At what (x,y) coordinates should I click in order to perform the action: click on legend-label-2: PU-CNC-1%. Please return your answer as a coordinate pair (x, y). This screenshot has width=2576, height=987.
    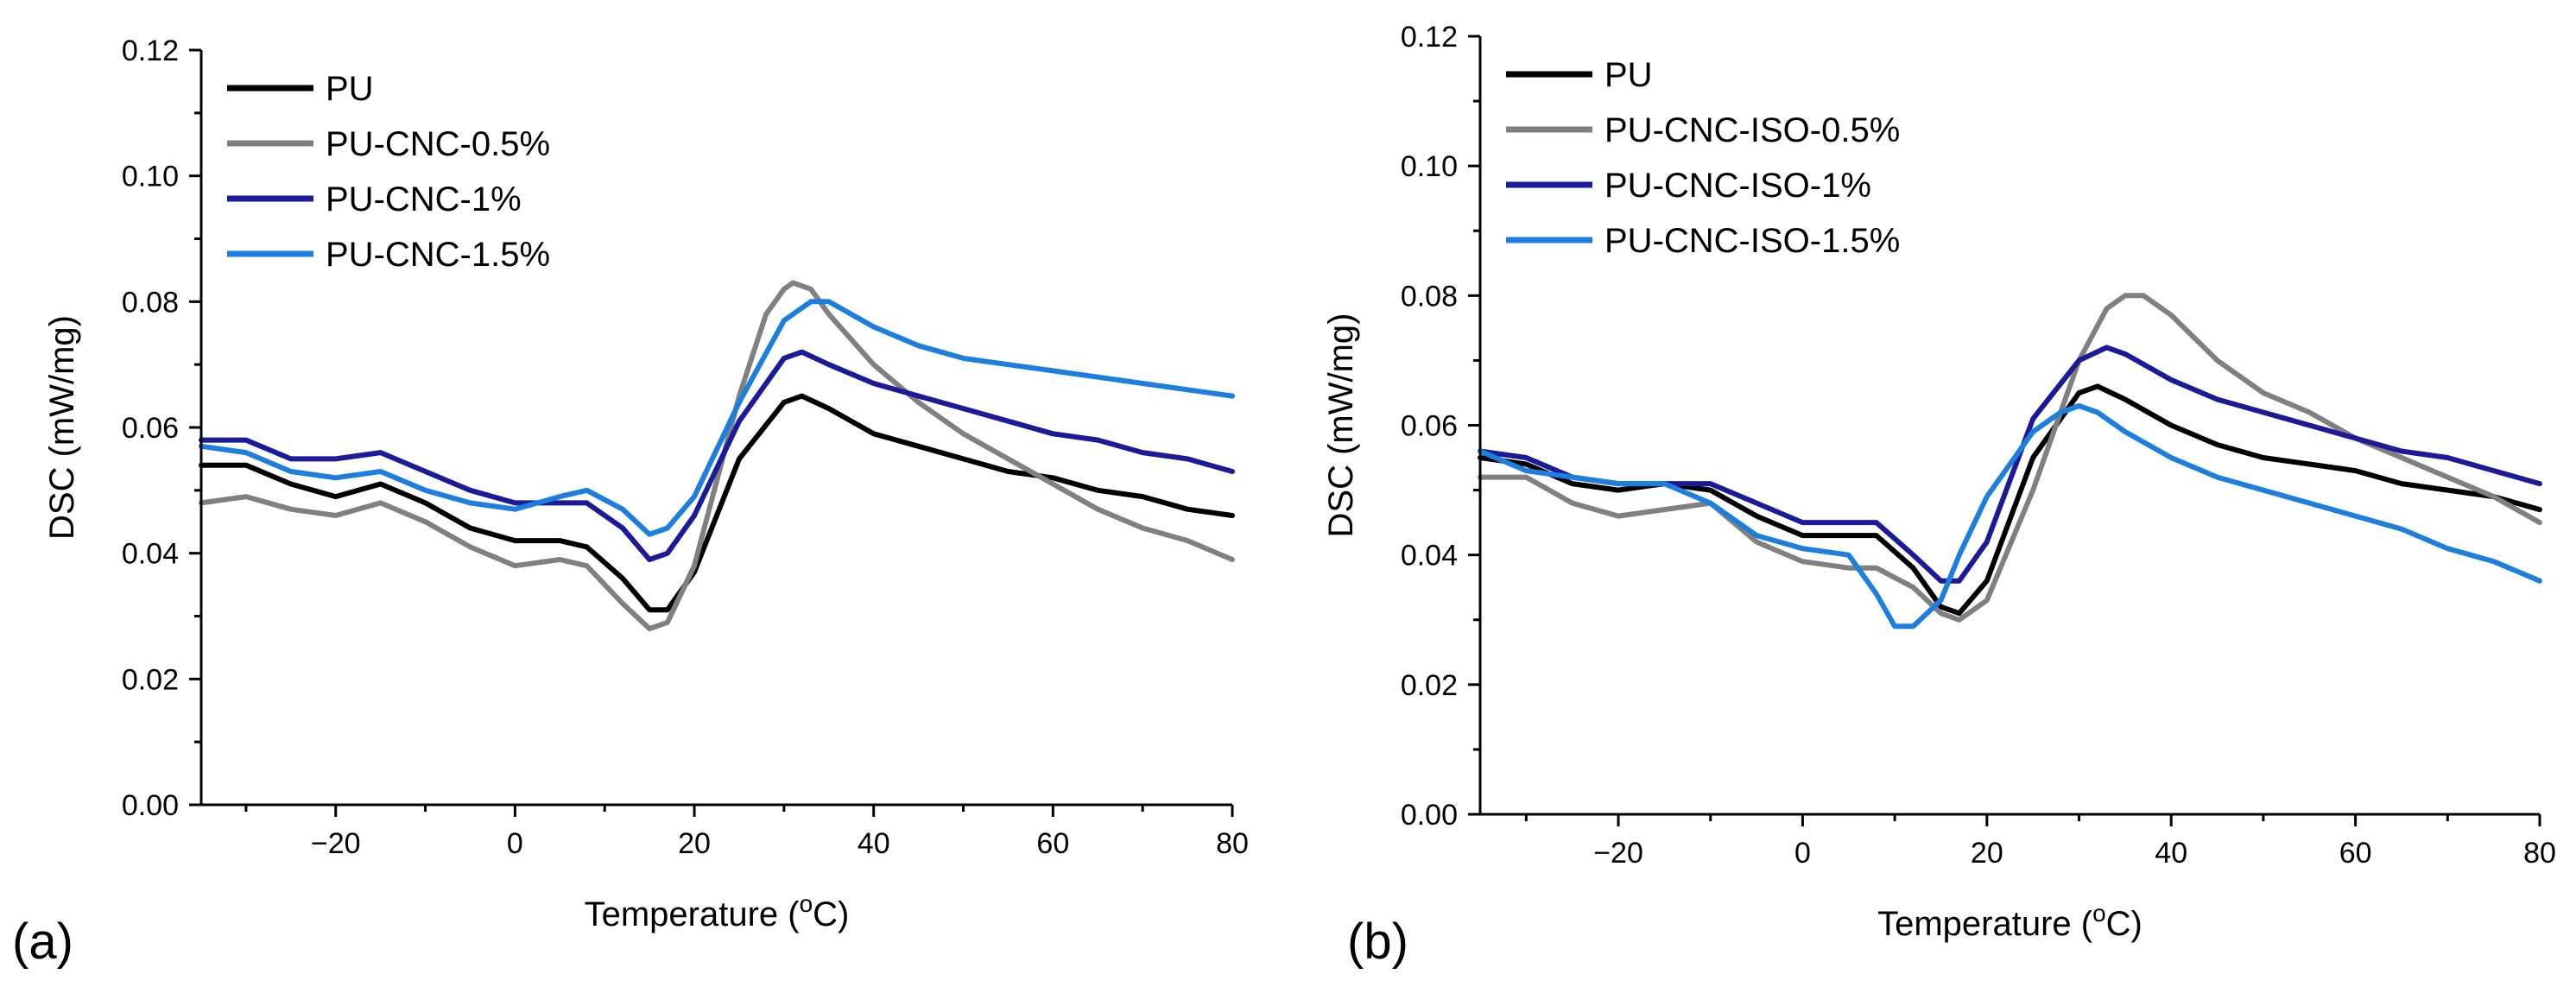
    Looking at the image, I should click on (424, 199).